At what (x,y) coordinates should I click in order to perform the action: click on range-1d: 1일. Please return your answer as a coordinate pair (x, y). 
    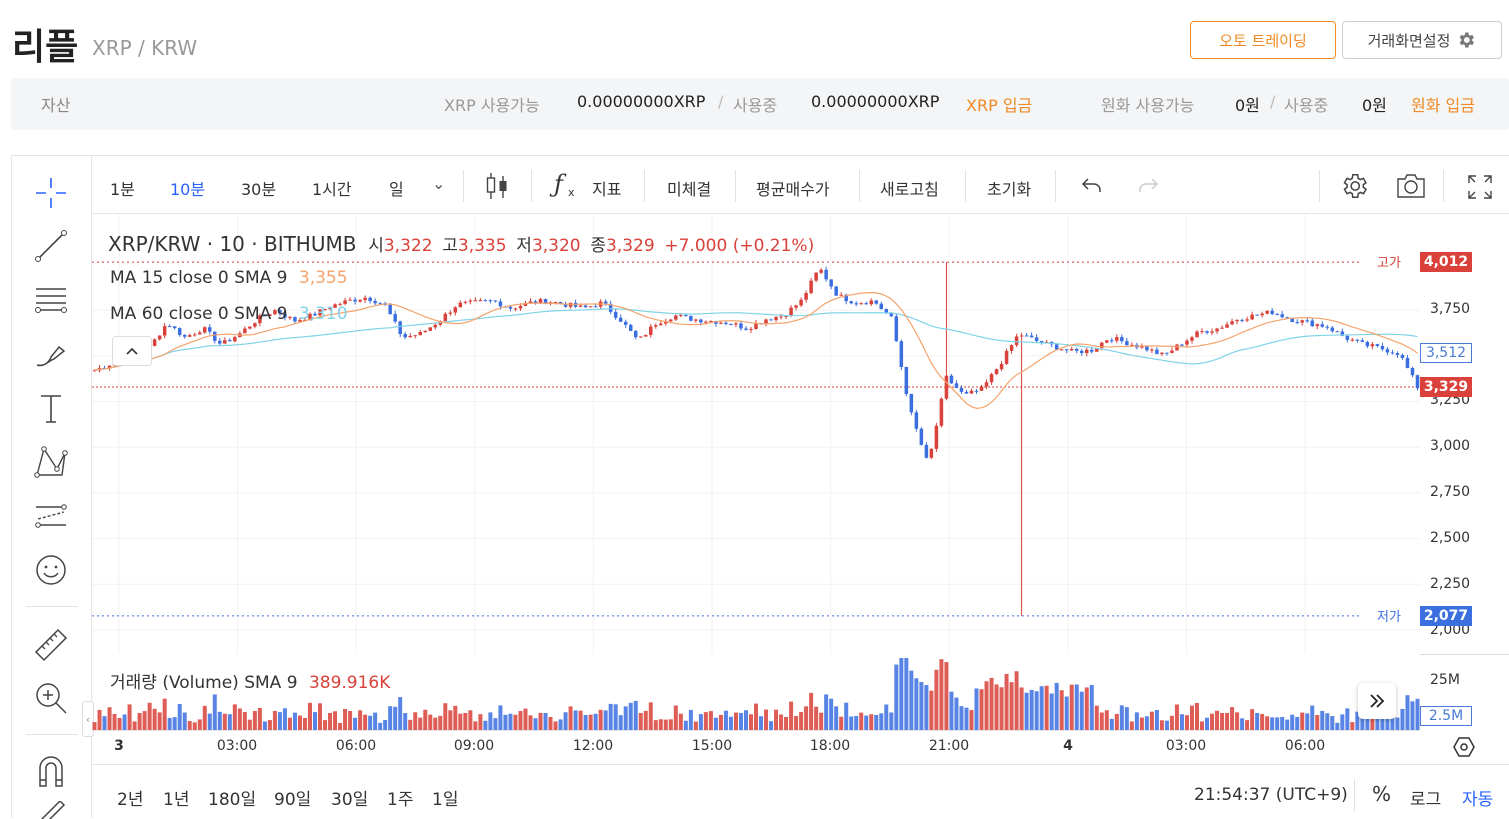
    Looking at the image, I should click on (445, 800).